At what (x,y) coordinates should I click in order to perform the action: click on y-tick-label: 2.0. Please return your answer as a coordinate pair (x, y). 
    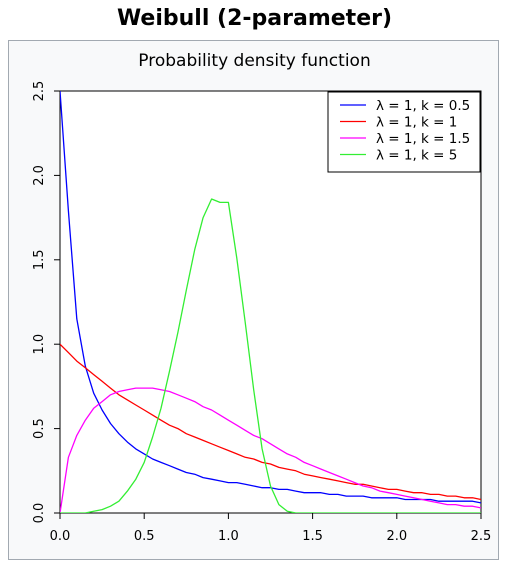
    Looking at the image, I should click on (39, 175).